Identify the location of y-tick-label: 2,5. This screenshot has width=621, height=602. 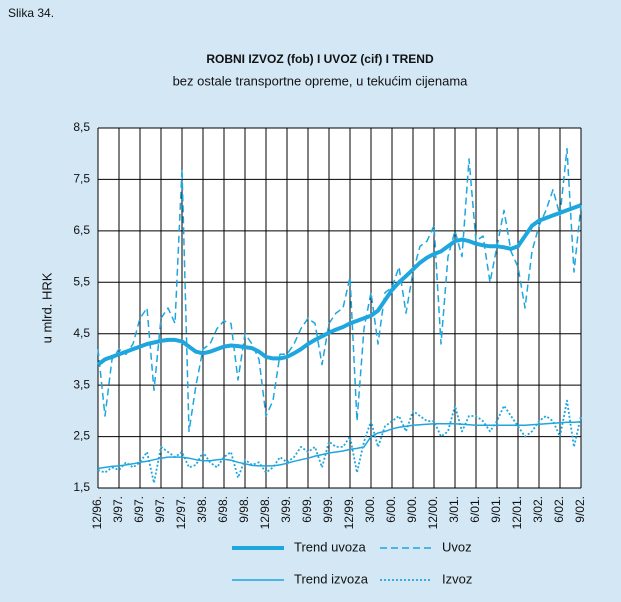
(81, 436).